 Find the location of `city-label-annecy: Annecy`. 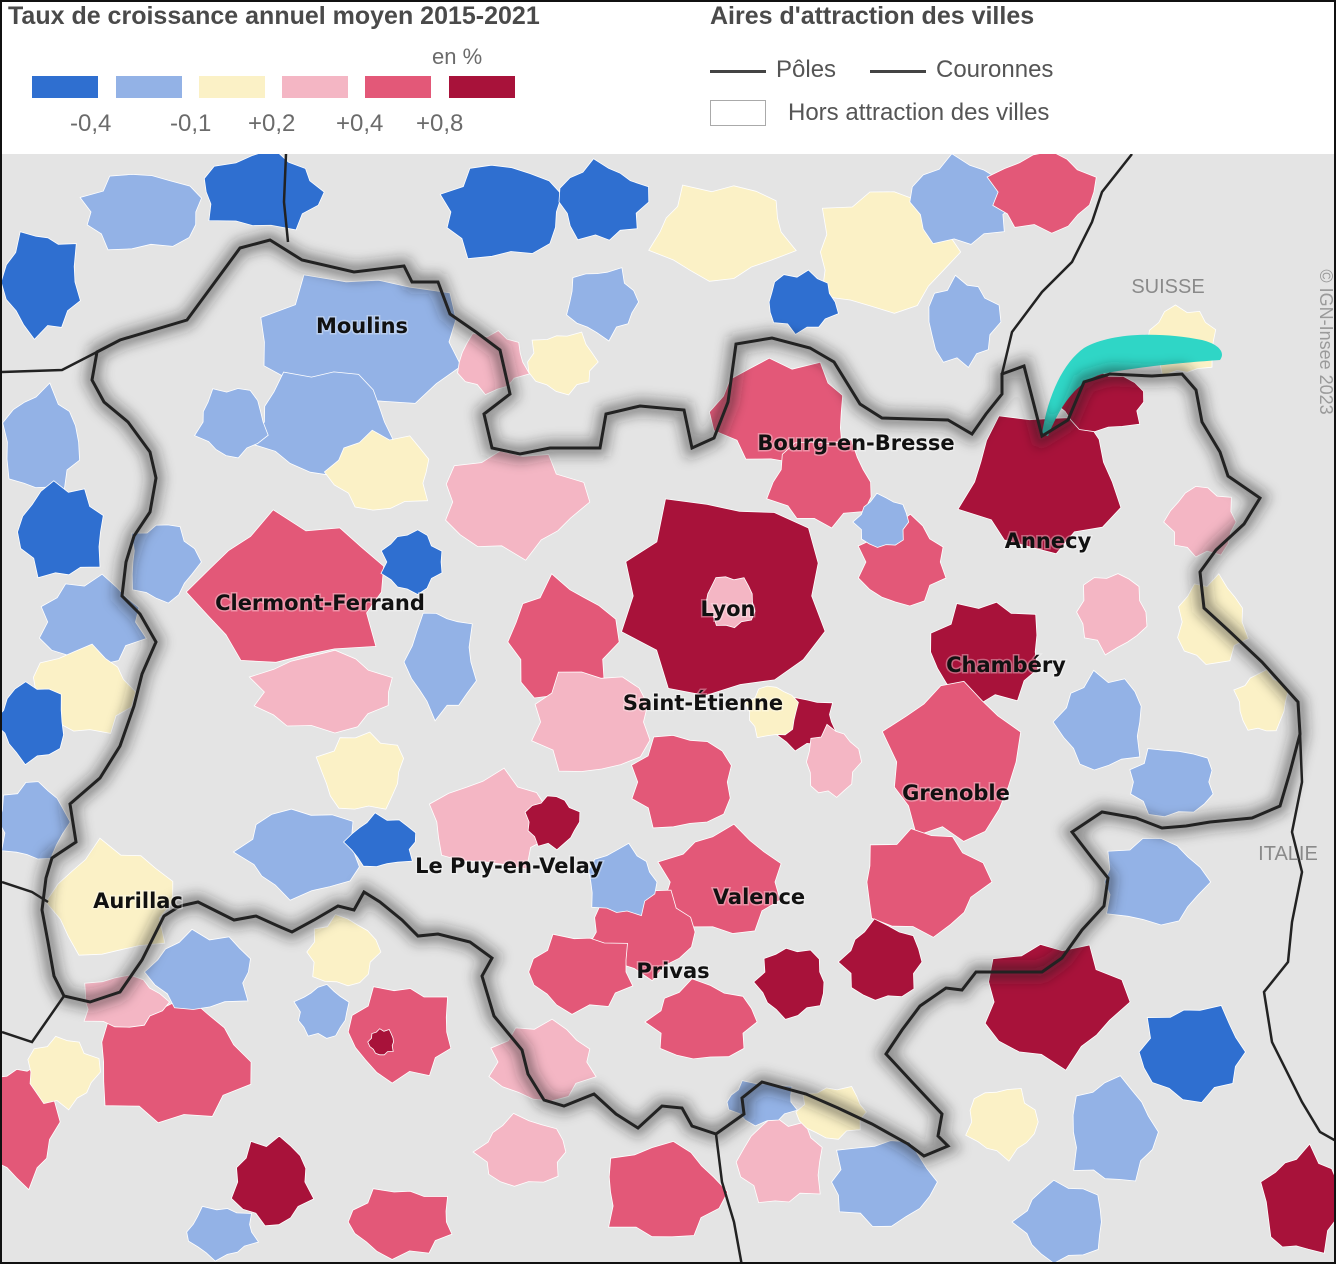

city-label-annecy: Annecy is located at coordinates (1048, 541).